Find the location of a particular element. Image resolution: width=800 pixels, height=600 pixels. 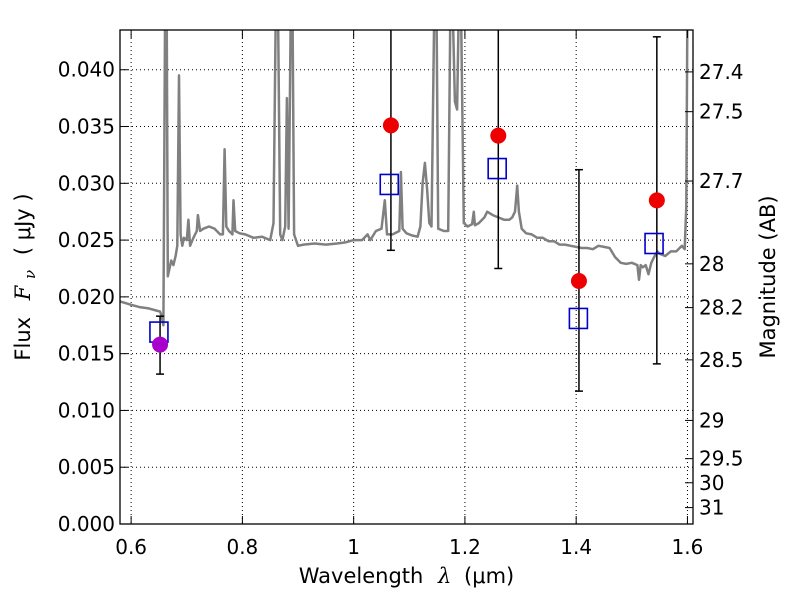

right-tick-label: 28 is located at coordinates (711, 264).